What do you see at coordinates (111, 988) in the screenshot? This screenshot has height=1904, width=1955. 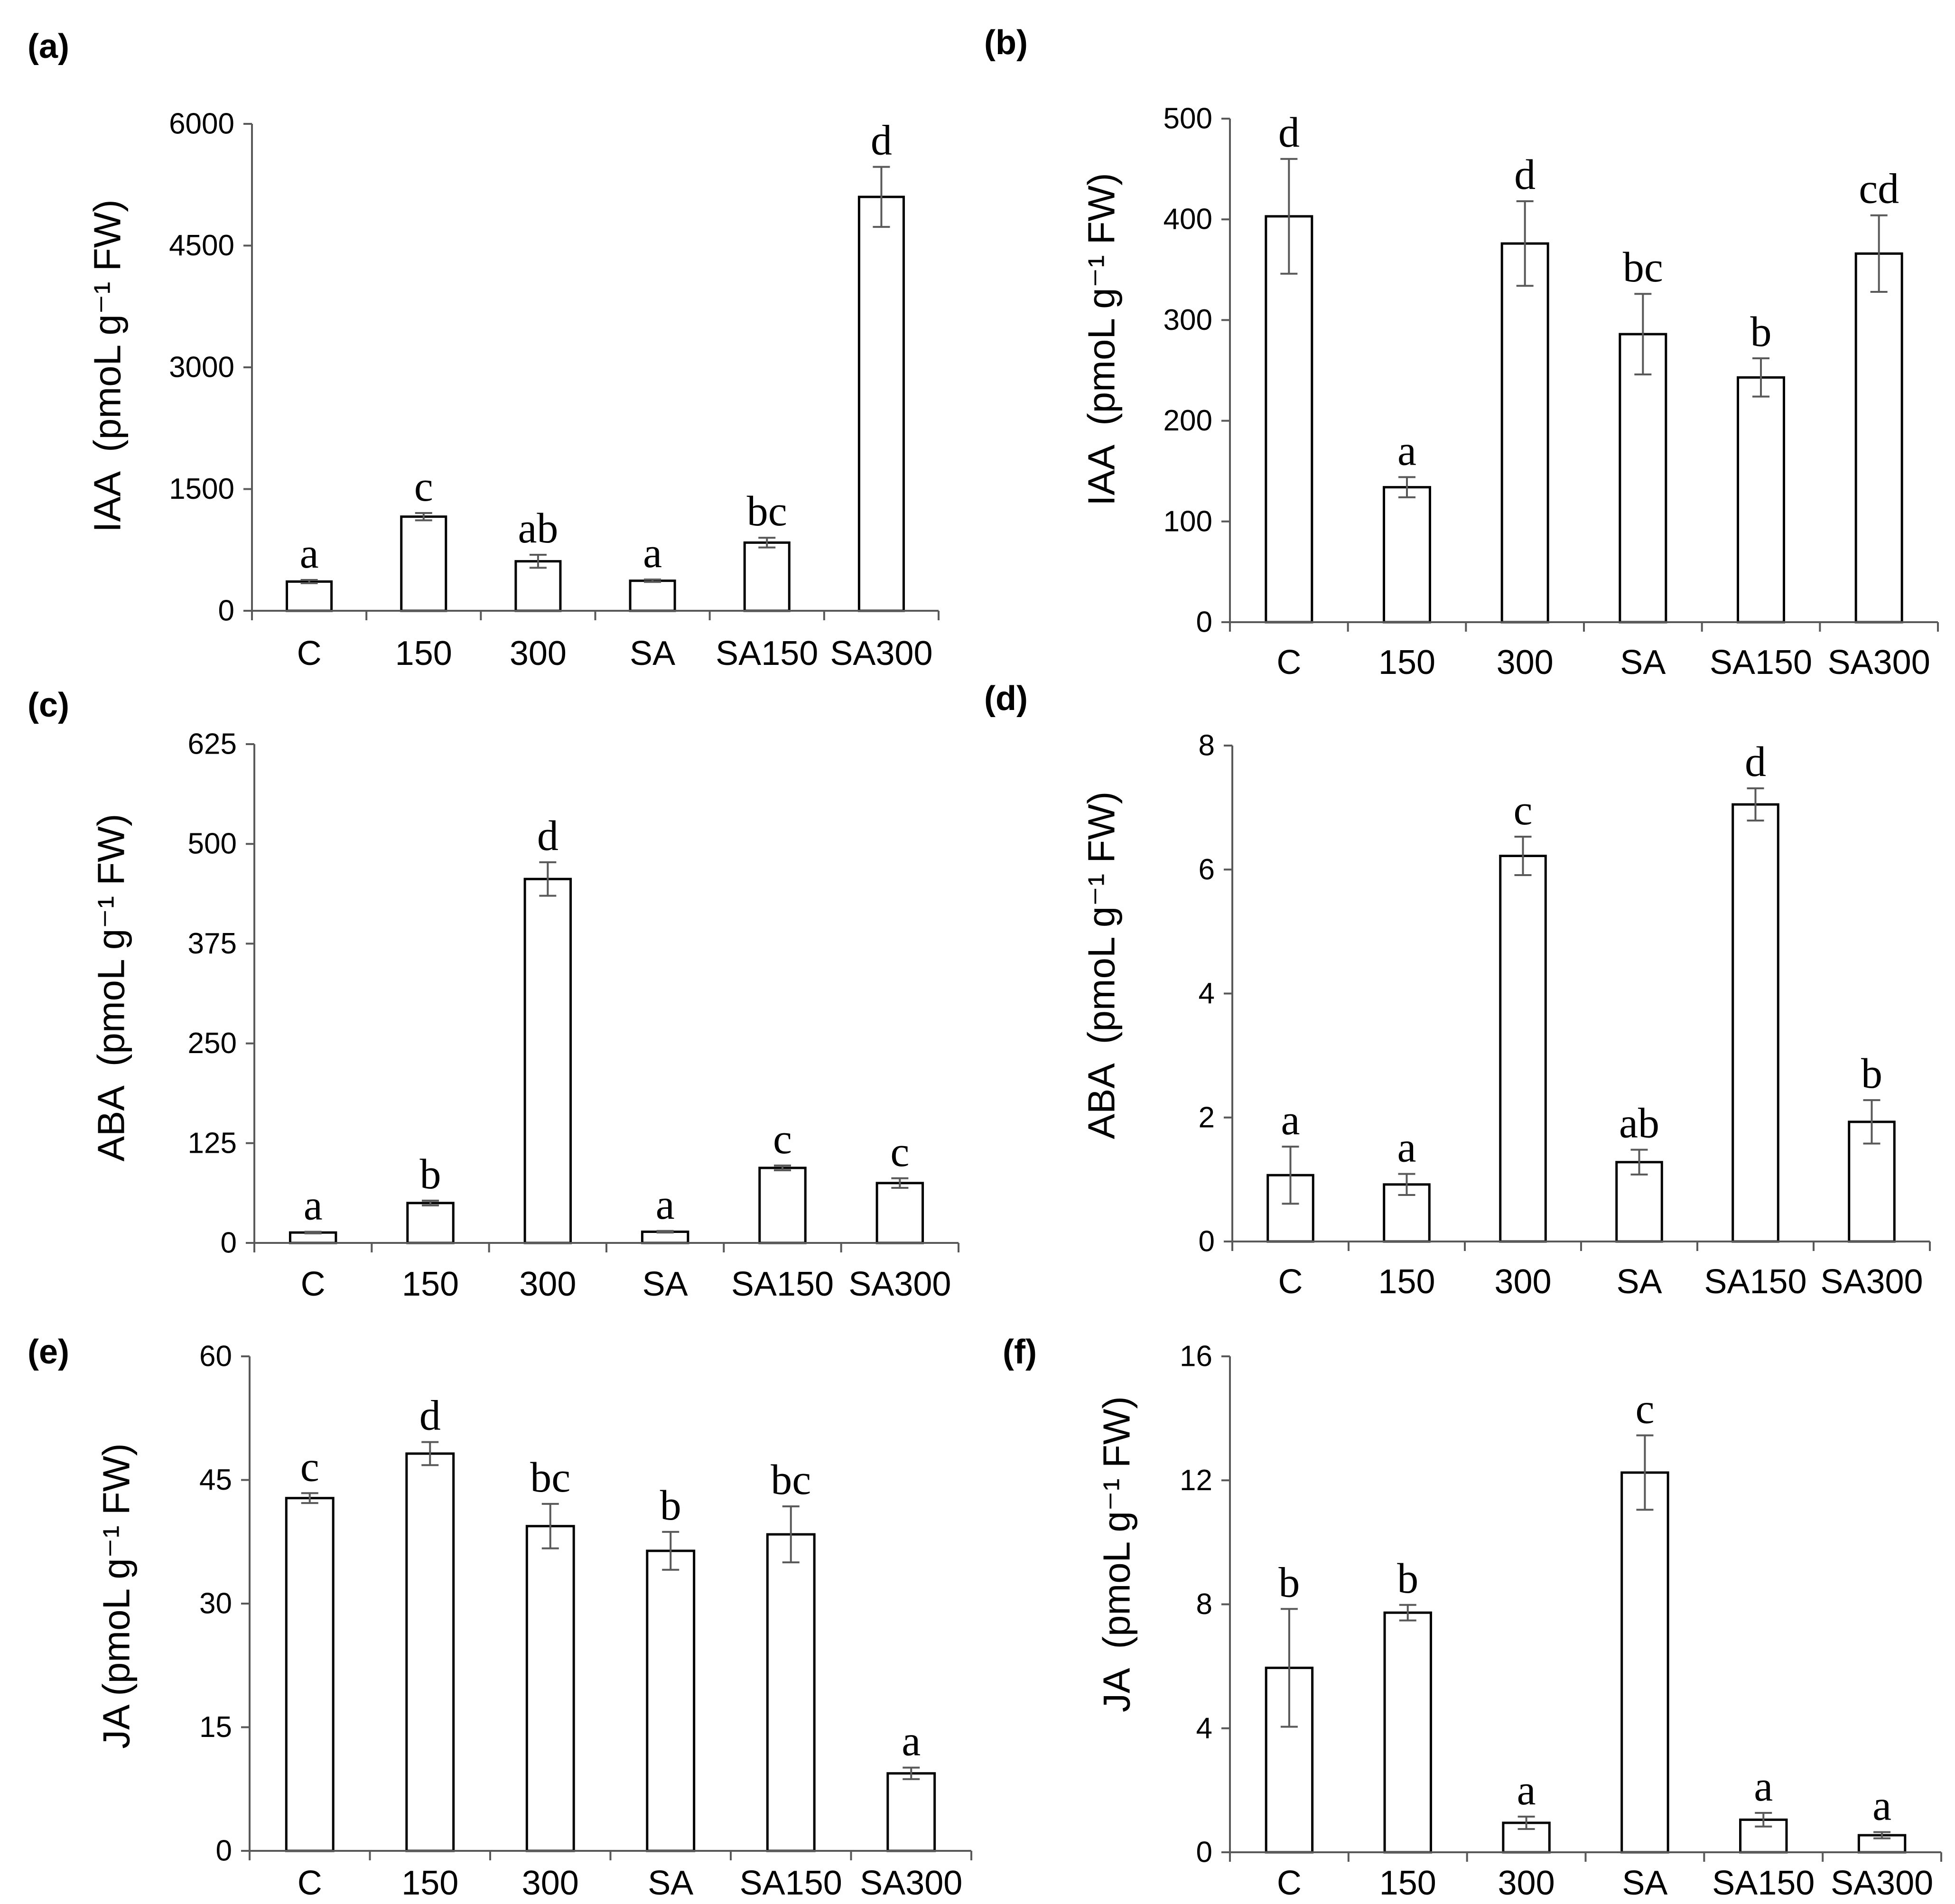 I see `y-axis-title: ABA (pmoL g⁻¹ FW)` at bounding box center [111, 988].